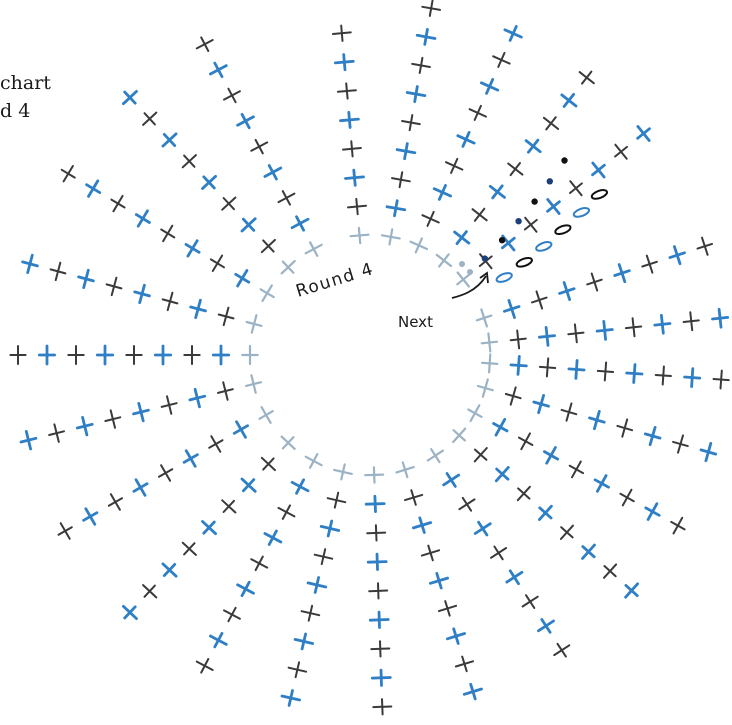 This screenshot has width=732, height=725. Describe the element at coordinates (470, 272) in the screenshot. I see `start-dot` at that location.